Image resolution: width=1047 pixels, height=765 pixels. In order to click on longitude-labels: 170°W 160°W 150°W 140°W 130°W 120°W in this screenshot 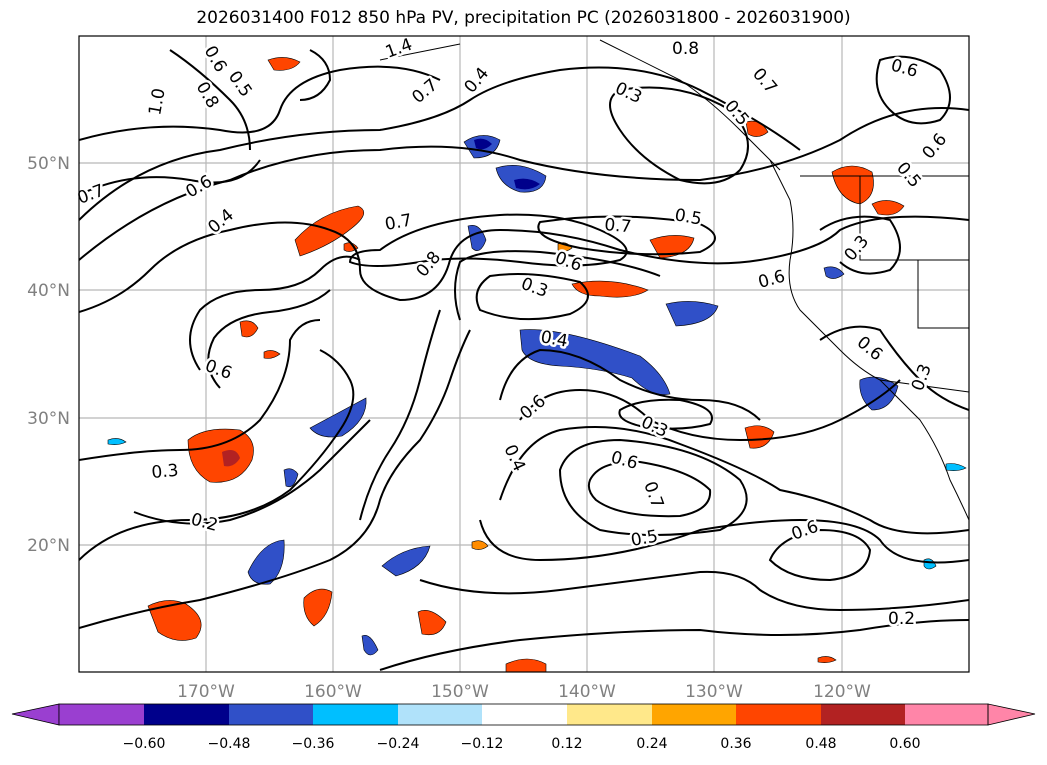, I will do `click(524, 692)`.